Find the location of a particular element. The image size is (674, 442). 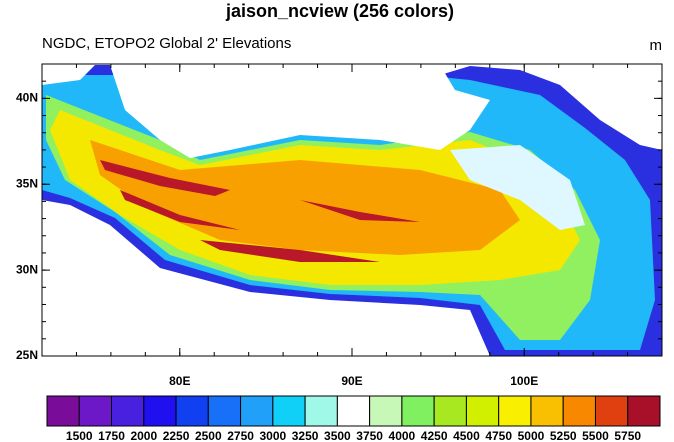

colorbar-label: 5000 is located at coordinates (531, 435).